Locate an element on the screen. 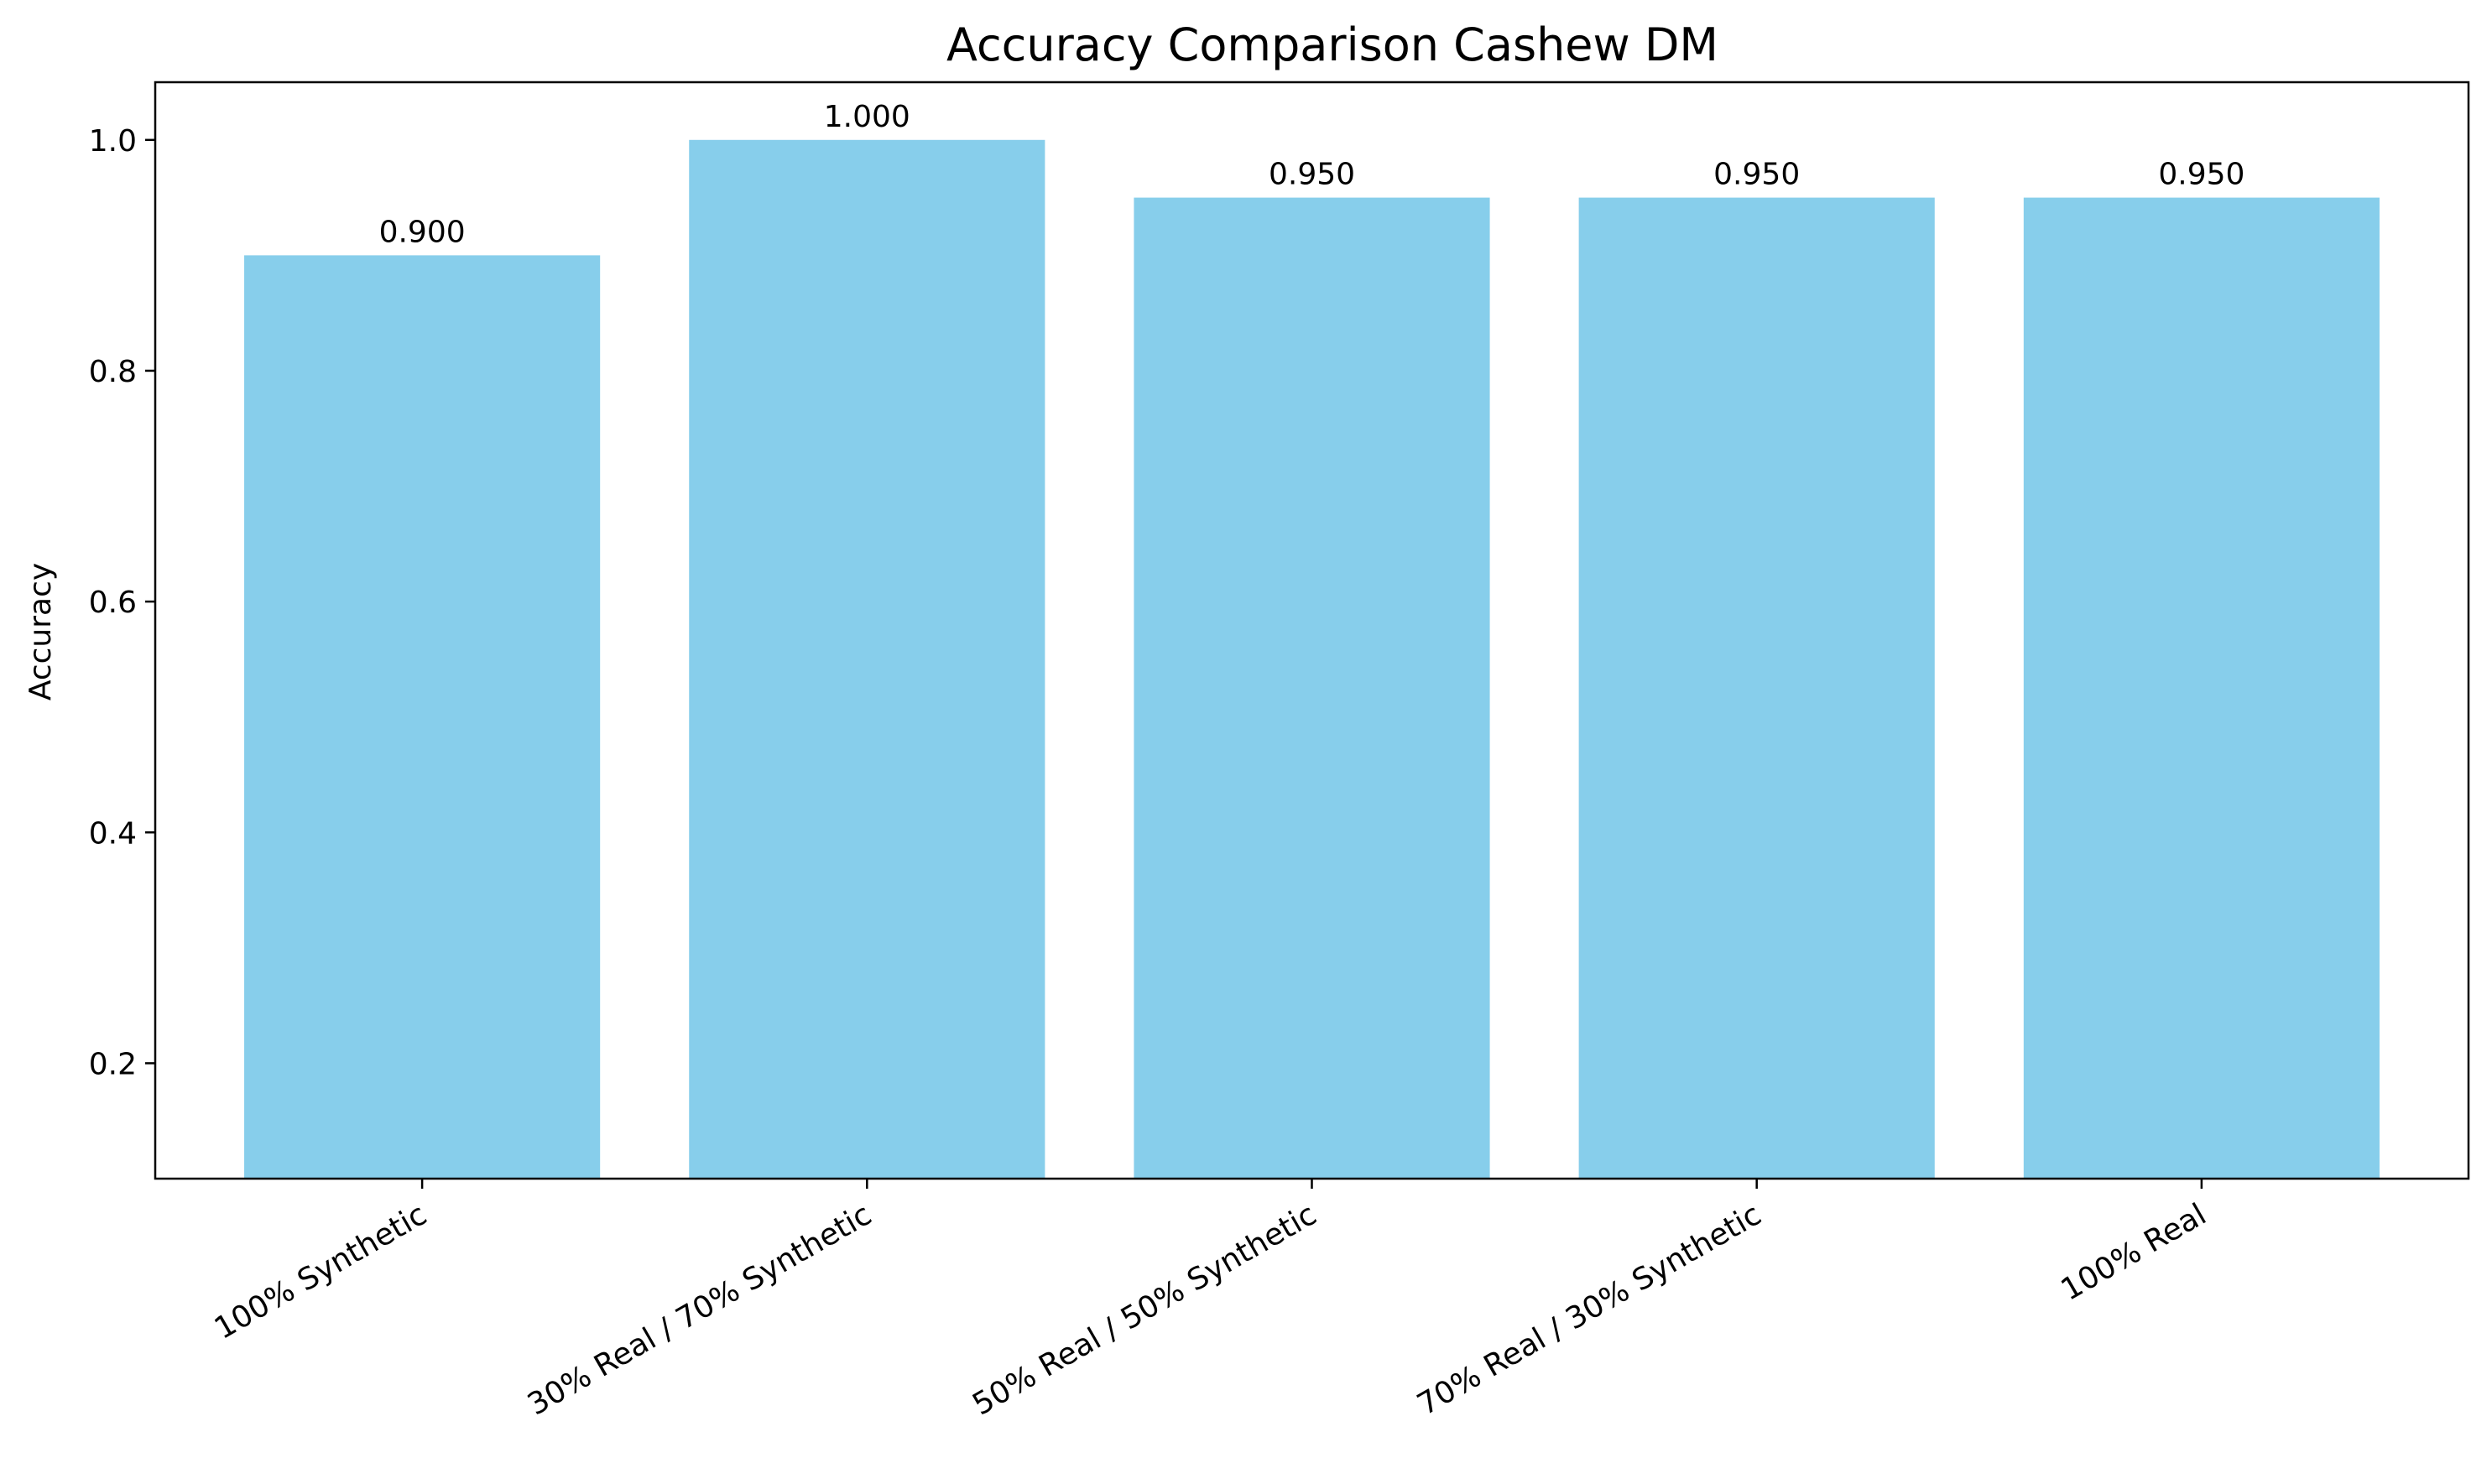 The image size is (2492, 1484). y-tick-label: 0.4 is located at coordinates (113, 833).